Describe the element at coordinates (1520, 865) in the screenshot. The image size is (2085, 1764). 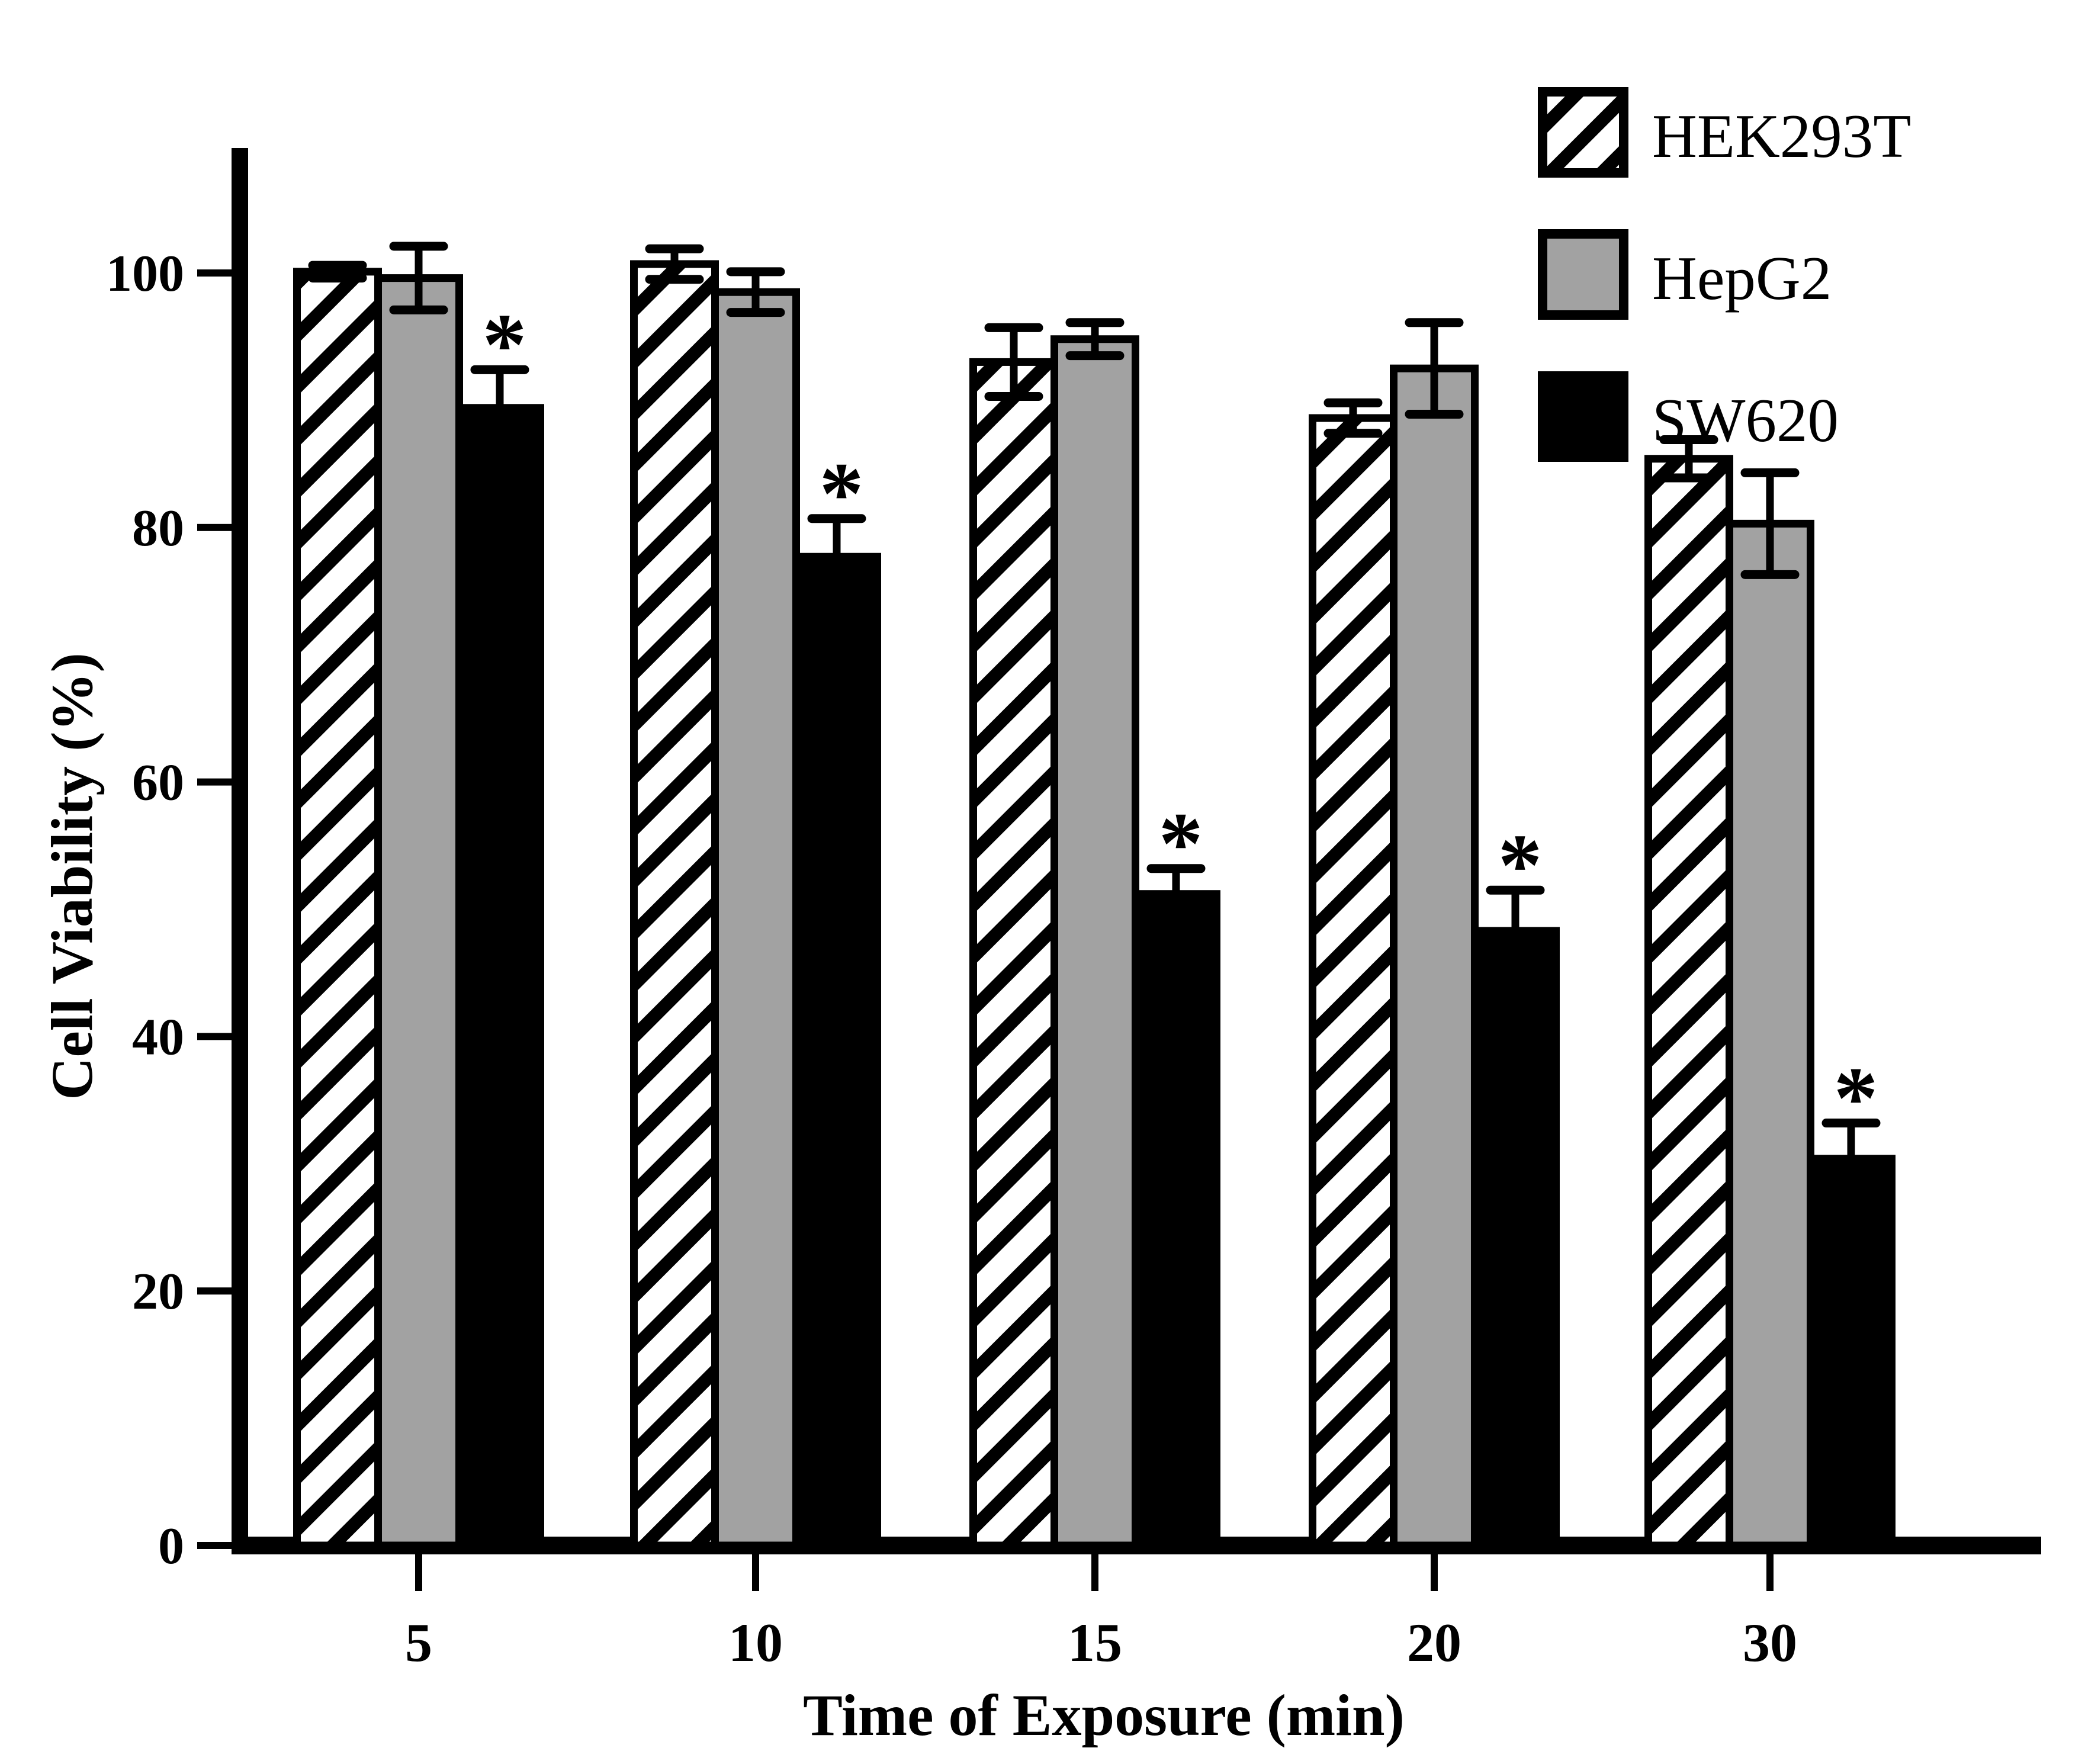
I see `significance-star-SW620-20min: *` at that location.